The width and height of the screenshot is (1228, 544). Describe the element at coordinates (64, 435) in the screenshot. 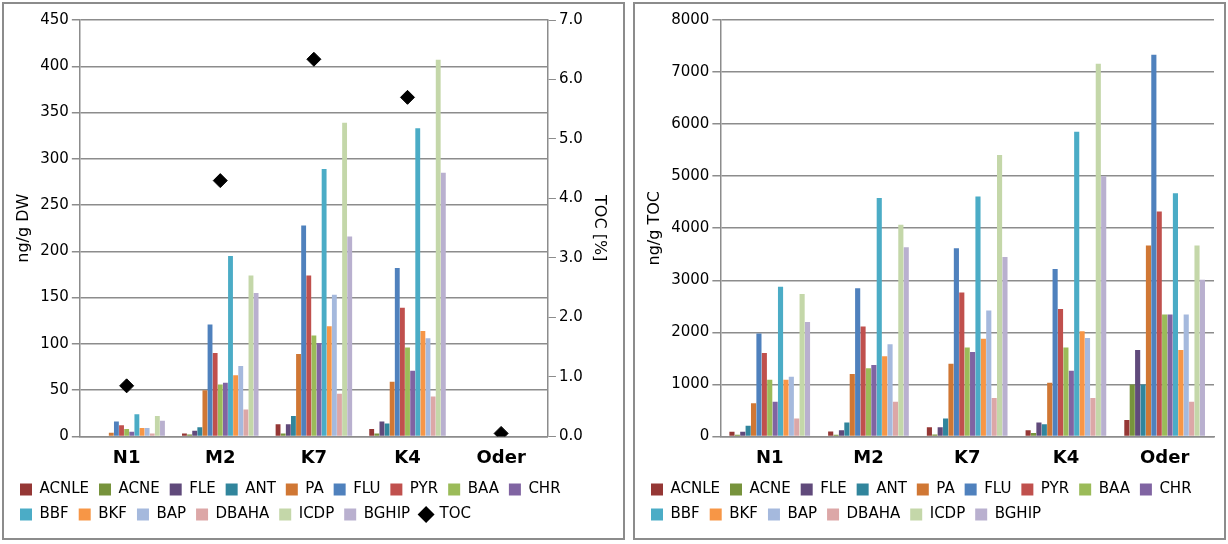

I see `y-tick-label: 0` at that location.